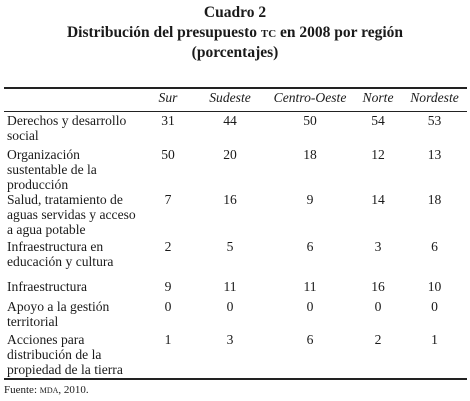 The image size is (470, 401). Describe the element at coordinates (168, 199) in the screenshot. I see `cell-value: 7` at that location.